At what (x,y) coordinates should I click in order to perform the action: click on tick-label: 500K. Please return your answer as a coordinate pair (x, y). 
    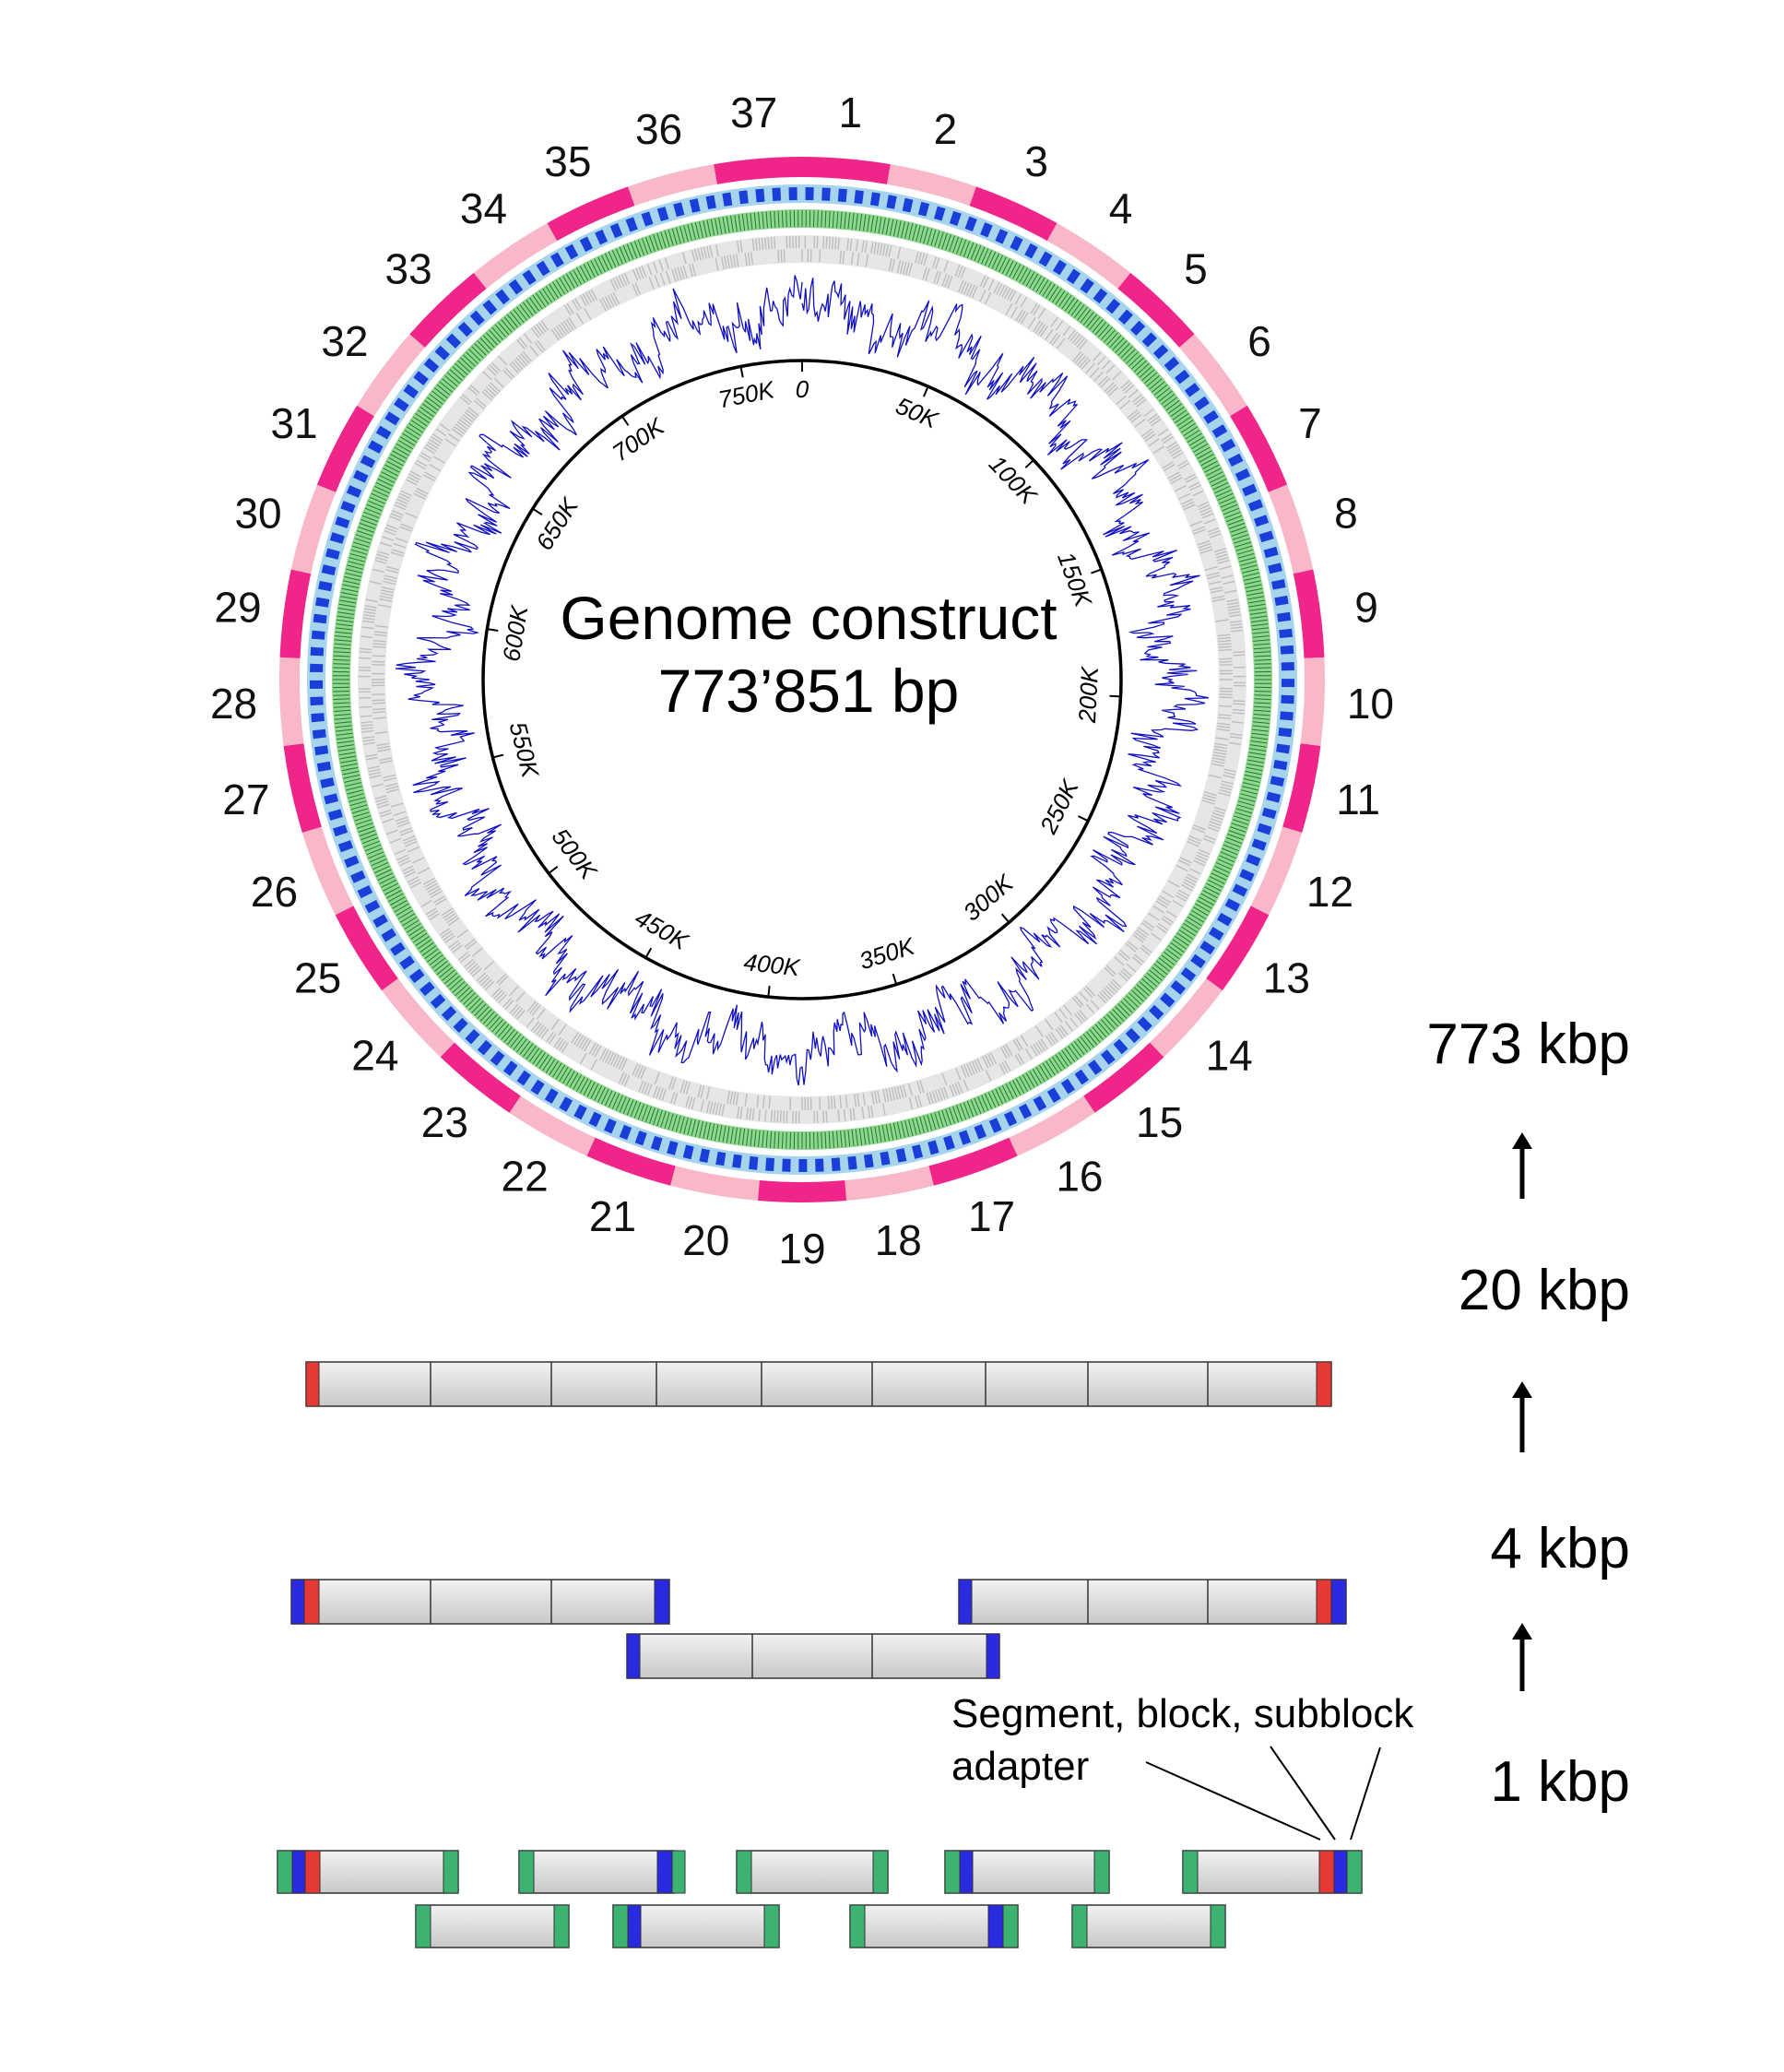
    Looking at the image, I should click on (576, 854).